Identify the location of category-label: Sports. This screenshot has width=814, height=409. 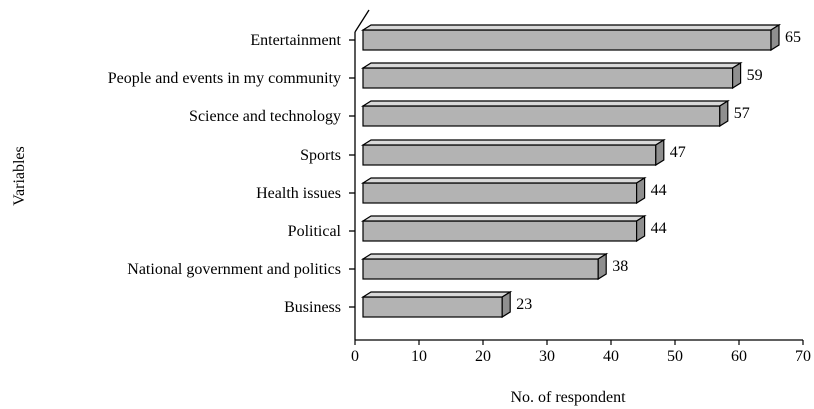
(320, 155).